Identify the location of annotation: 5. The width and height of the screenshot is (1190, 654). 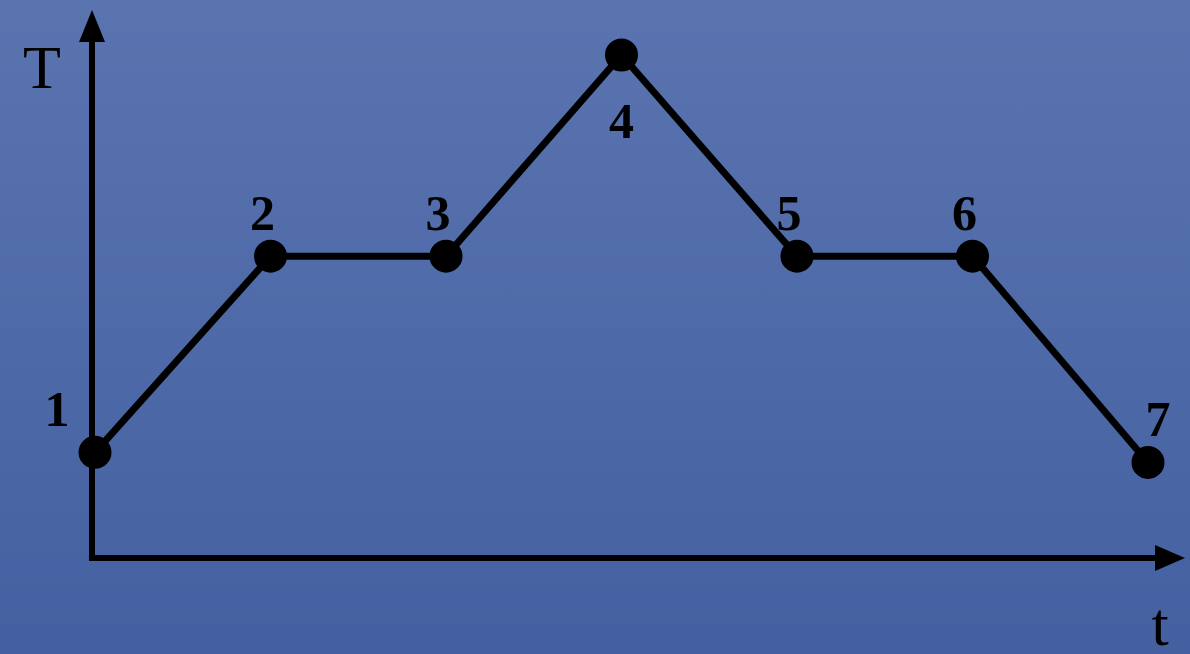
(789, 213).